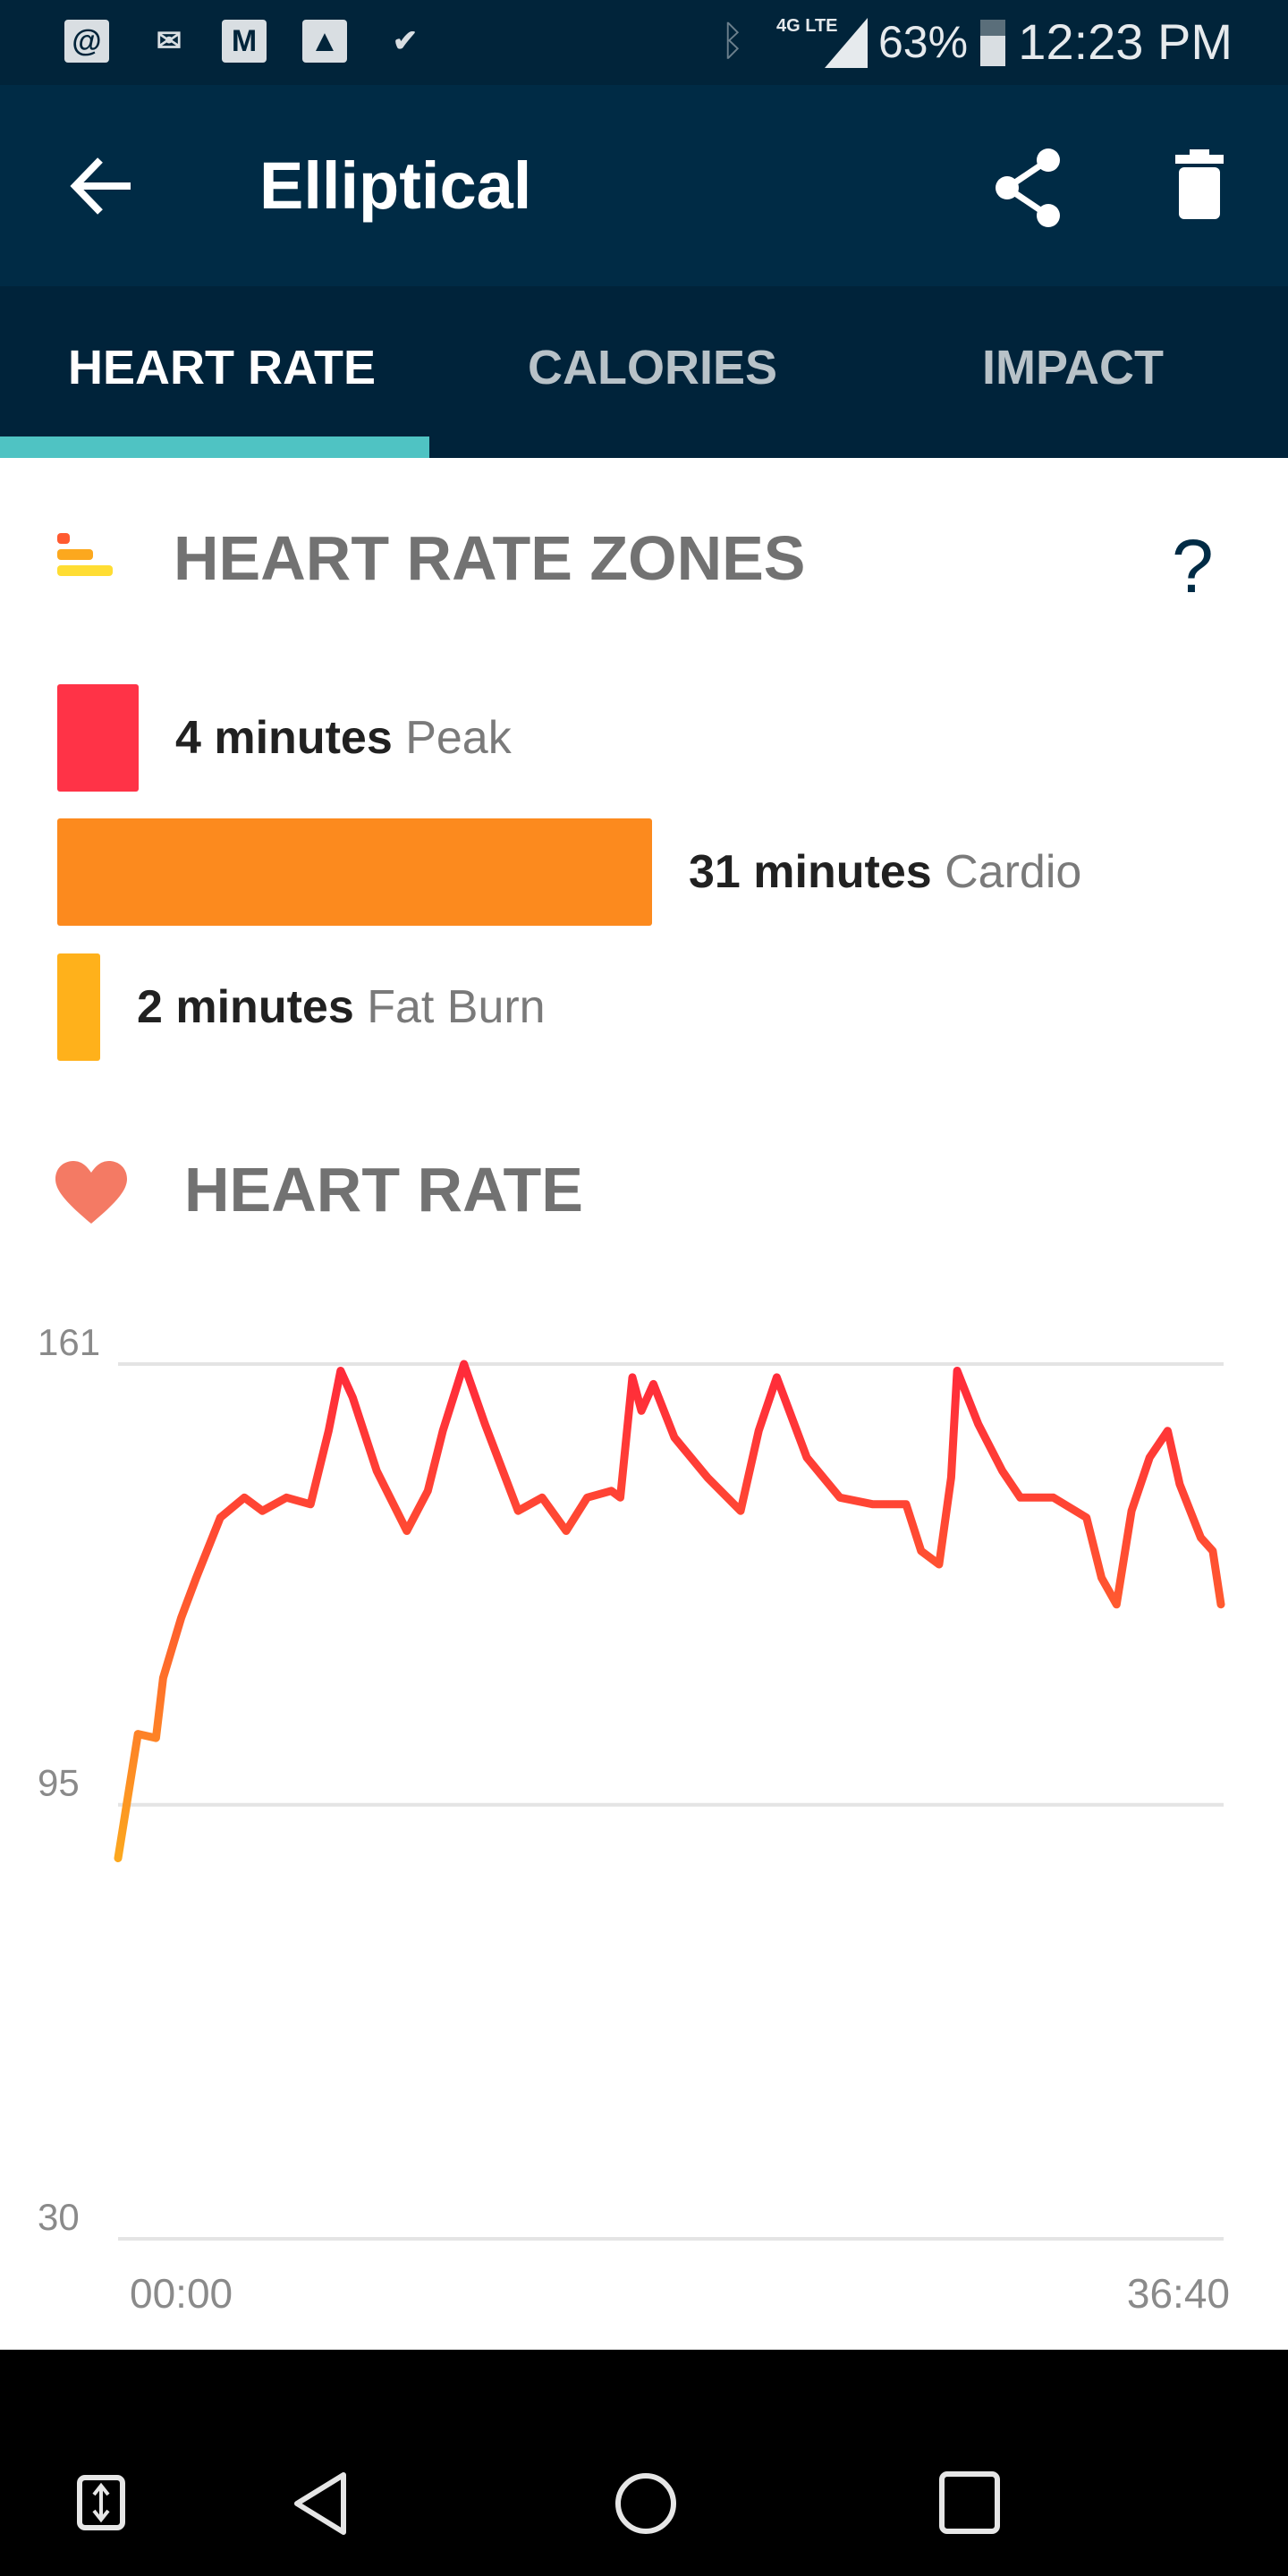 Image resolution: width=1288 pixels, height=2576 pixels. I want to click on tab-bar: HEART RATE CALORIES IMPACT, so click(644, 372).